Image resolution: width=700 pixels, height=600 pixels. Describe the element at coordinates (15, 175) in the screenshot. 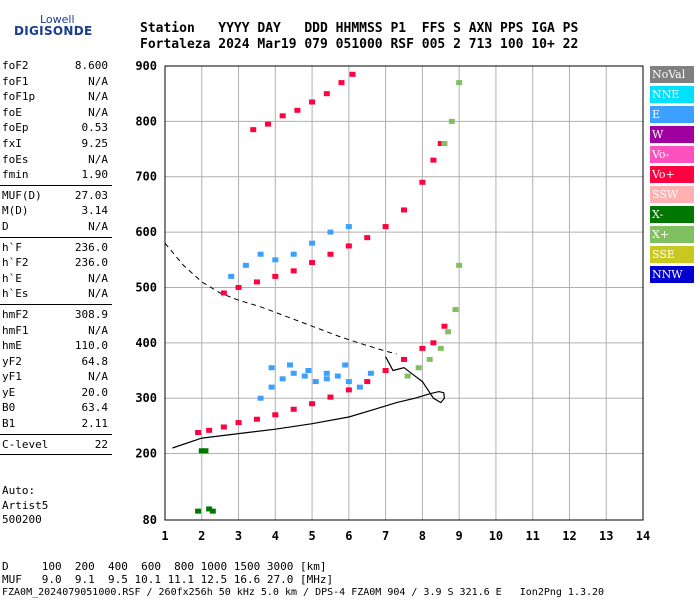

I see `param-label: fmin` at that location.